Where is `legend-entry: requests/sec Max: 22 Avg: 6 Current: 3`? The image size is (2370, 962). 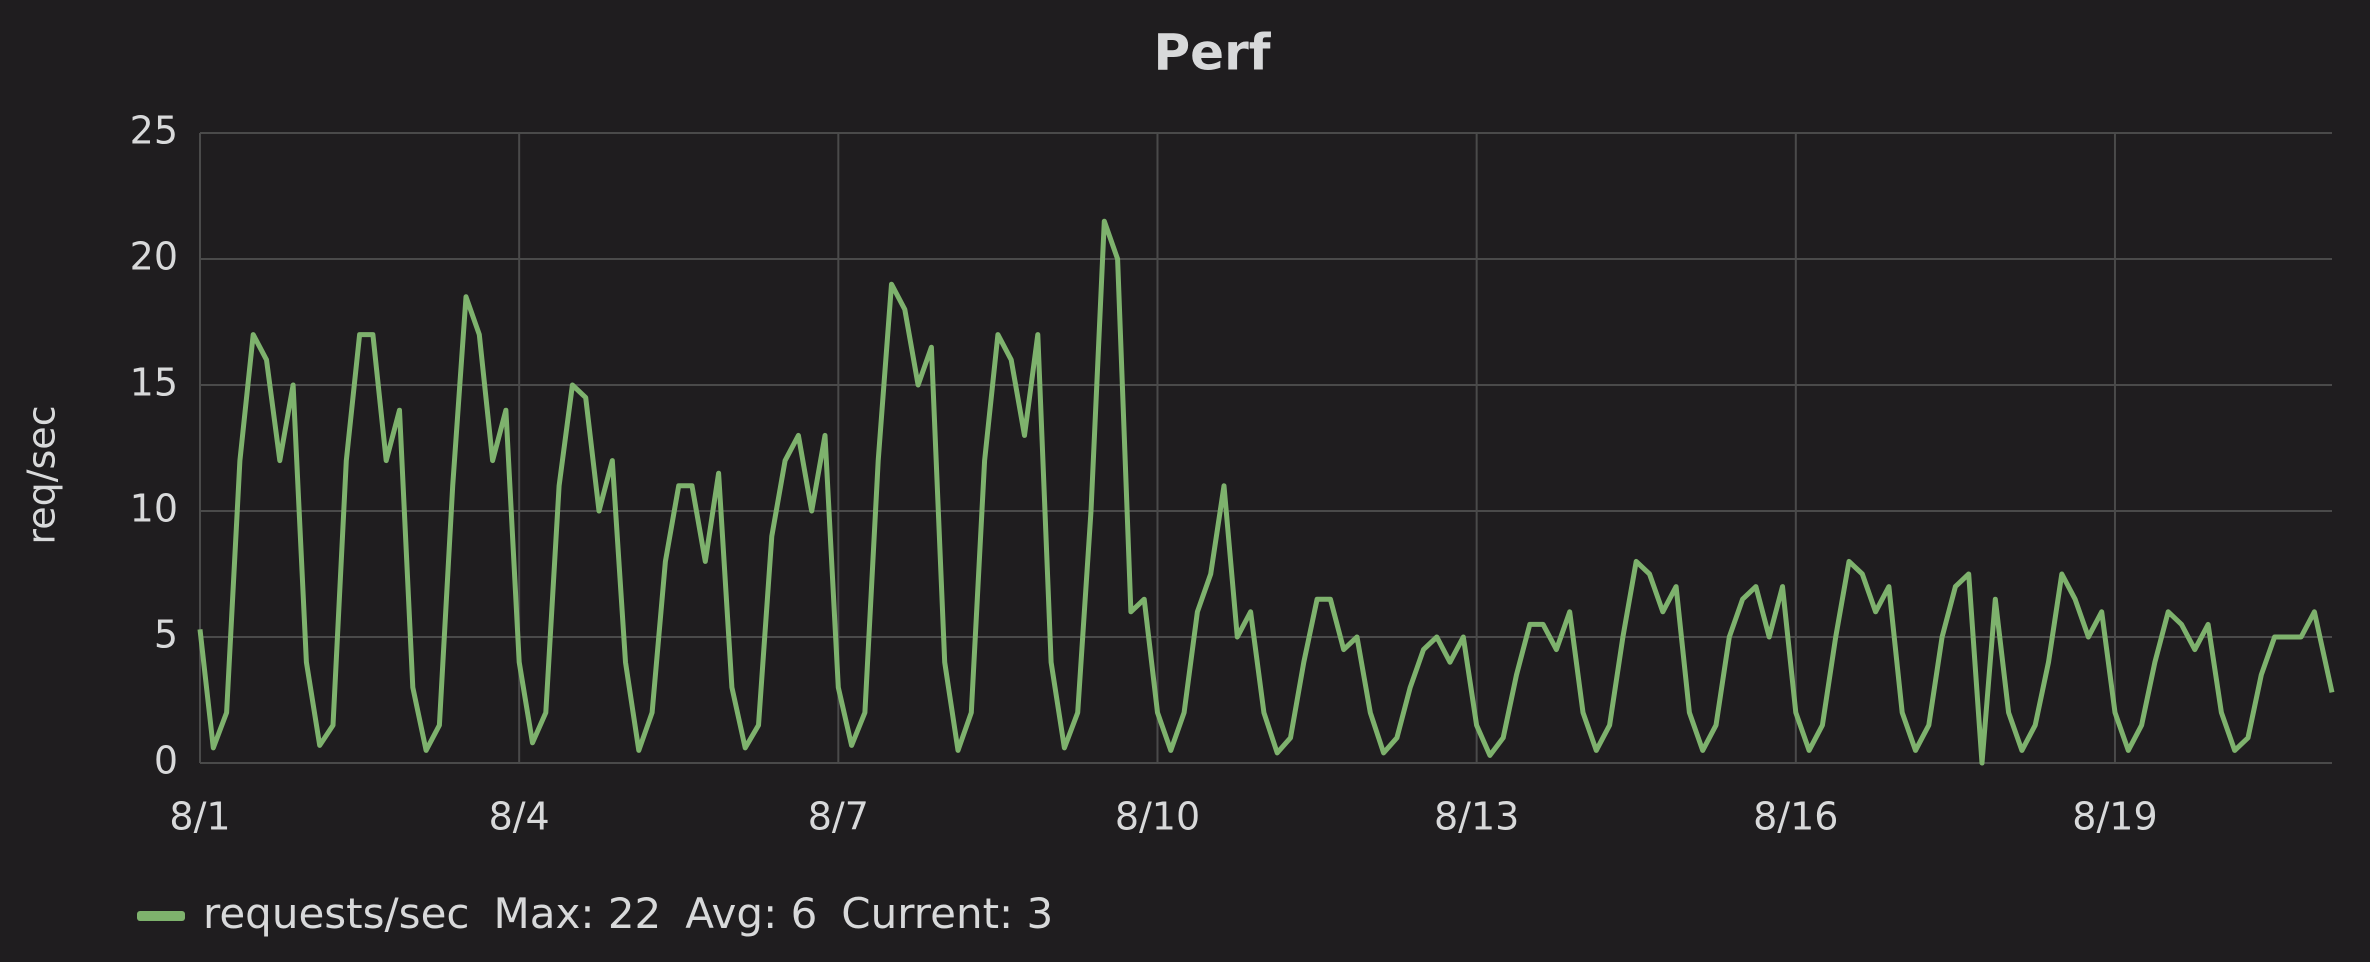
legend-entry: requests/sec Max: 22 Avg: 6 Current: 3 is located at coordinates (628, 913).